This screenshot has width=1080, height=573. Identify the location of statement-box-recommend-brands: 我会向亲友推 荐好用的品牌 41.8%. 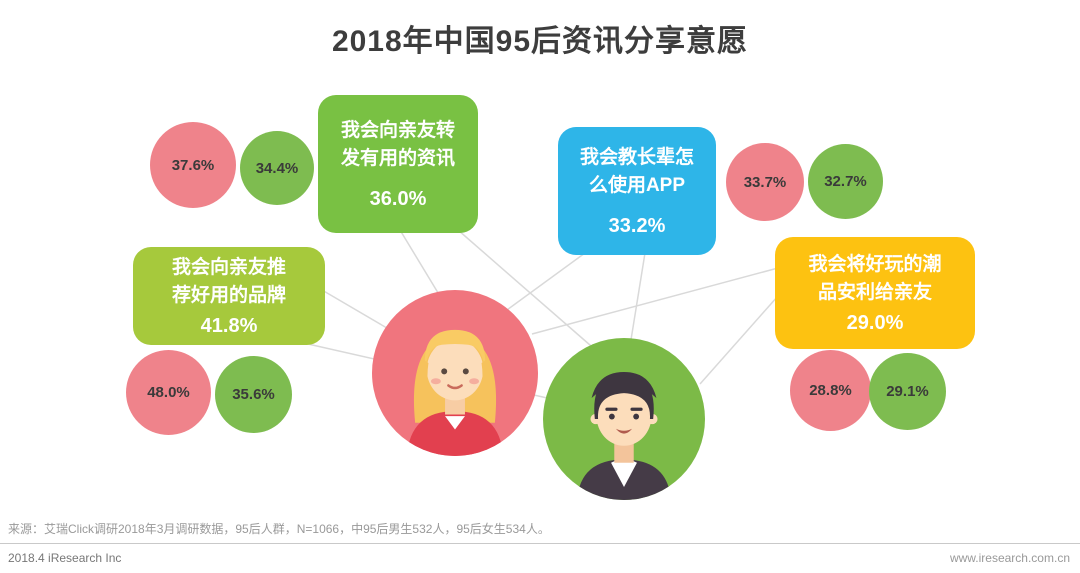
(229, 296).